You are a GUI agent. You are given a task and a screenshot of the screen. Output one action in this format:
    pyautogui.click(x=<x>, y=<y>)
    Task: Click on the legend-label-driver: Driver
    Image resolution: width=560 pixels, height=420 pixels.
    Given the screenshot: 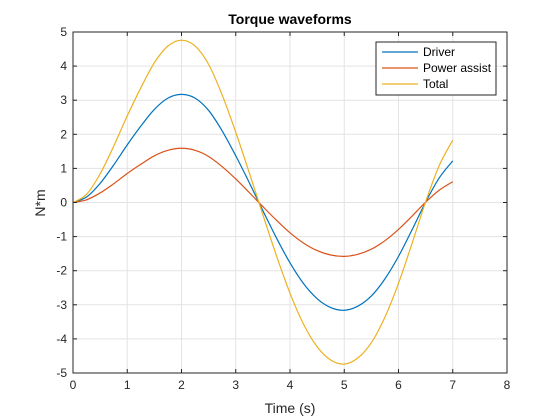 What is the action you would take?
    pyautogui.click(x=439, y=52)
    